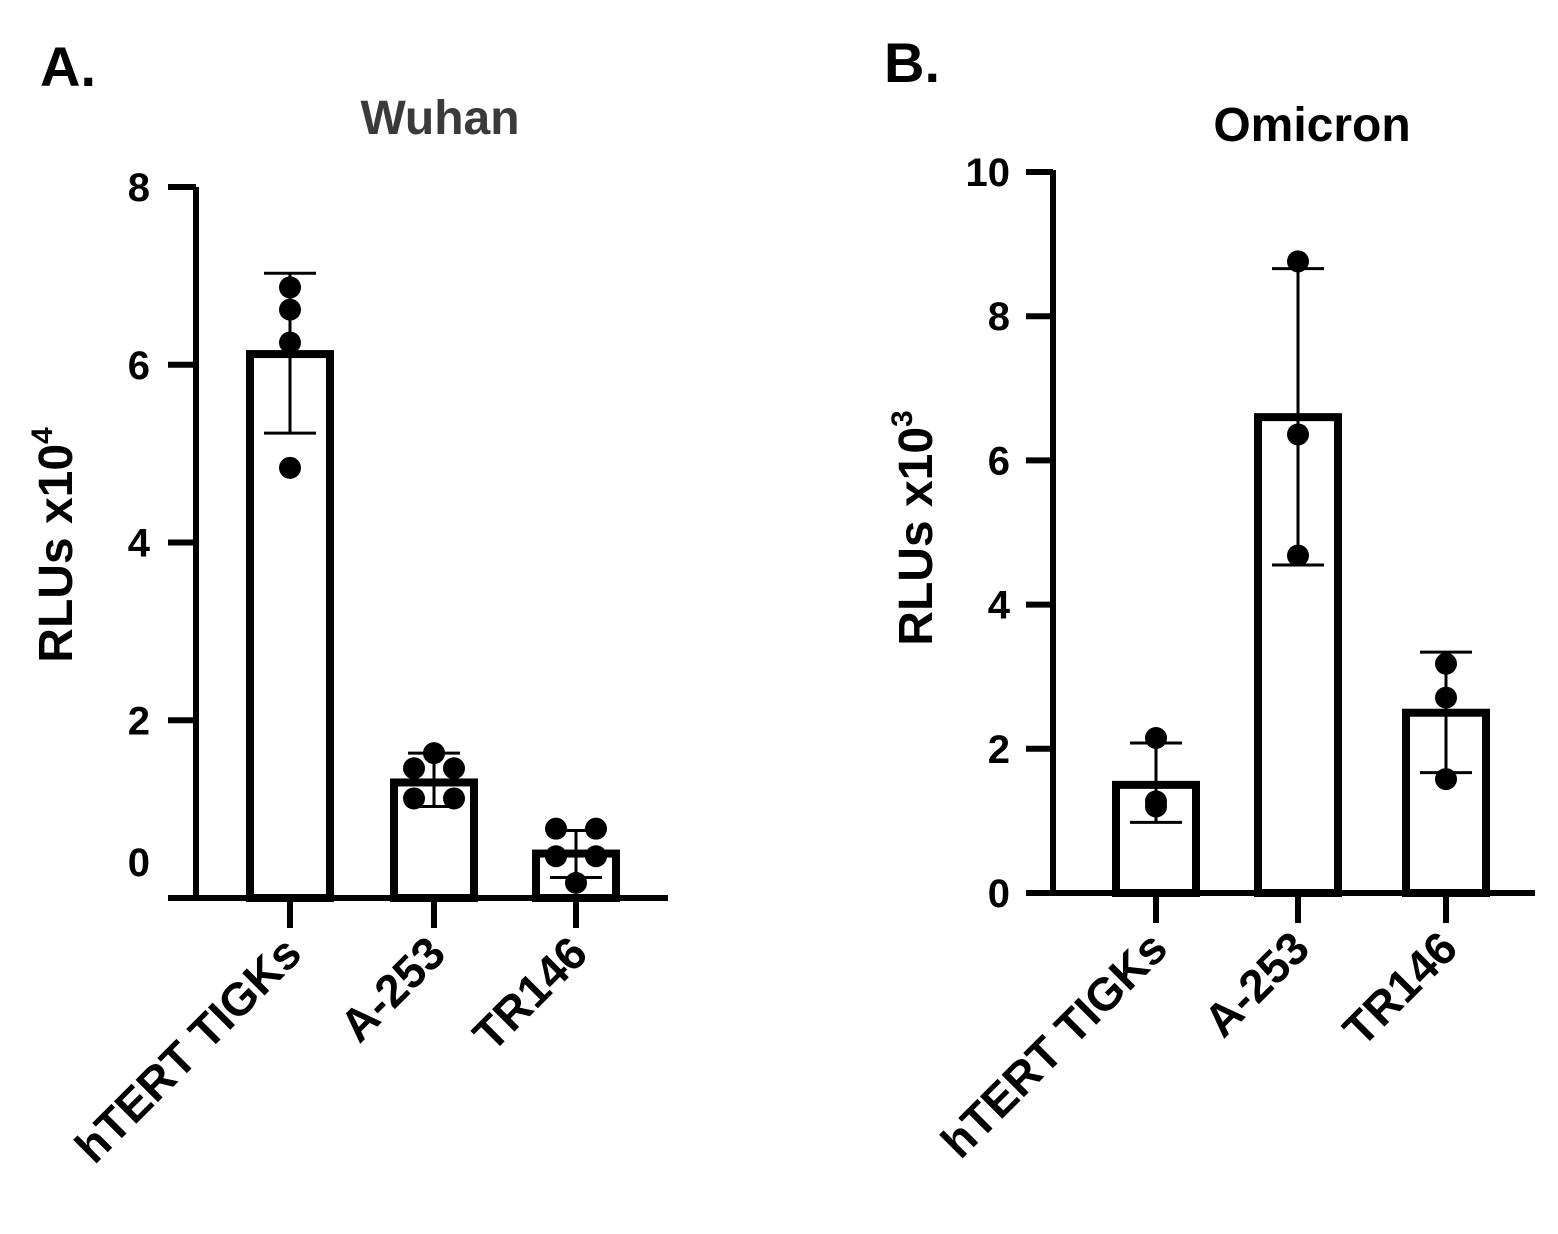 The height and width of the screenshot is (1234, 1558). I want to click on panel-b-y-tick-label: 10, so click(988, 173).